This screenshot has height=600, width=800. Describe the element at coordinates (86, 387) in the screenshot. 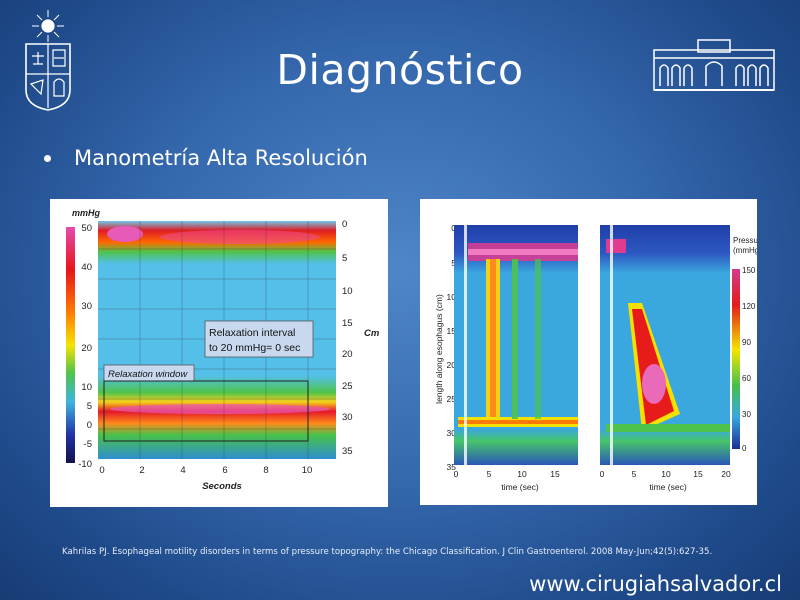

I see `scale-tick: 10` at that location.